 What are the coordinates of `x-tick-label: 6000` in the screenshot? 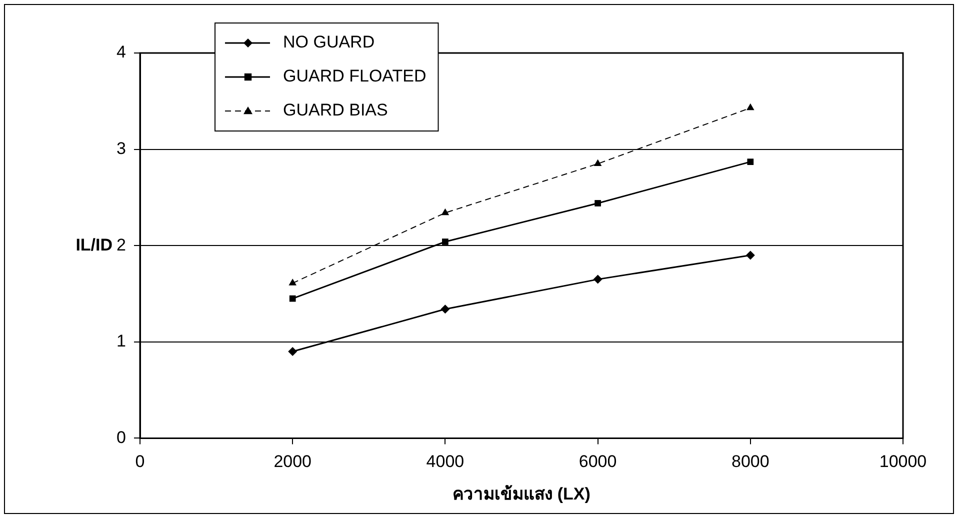 It's located at (597, 462).